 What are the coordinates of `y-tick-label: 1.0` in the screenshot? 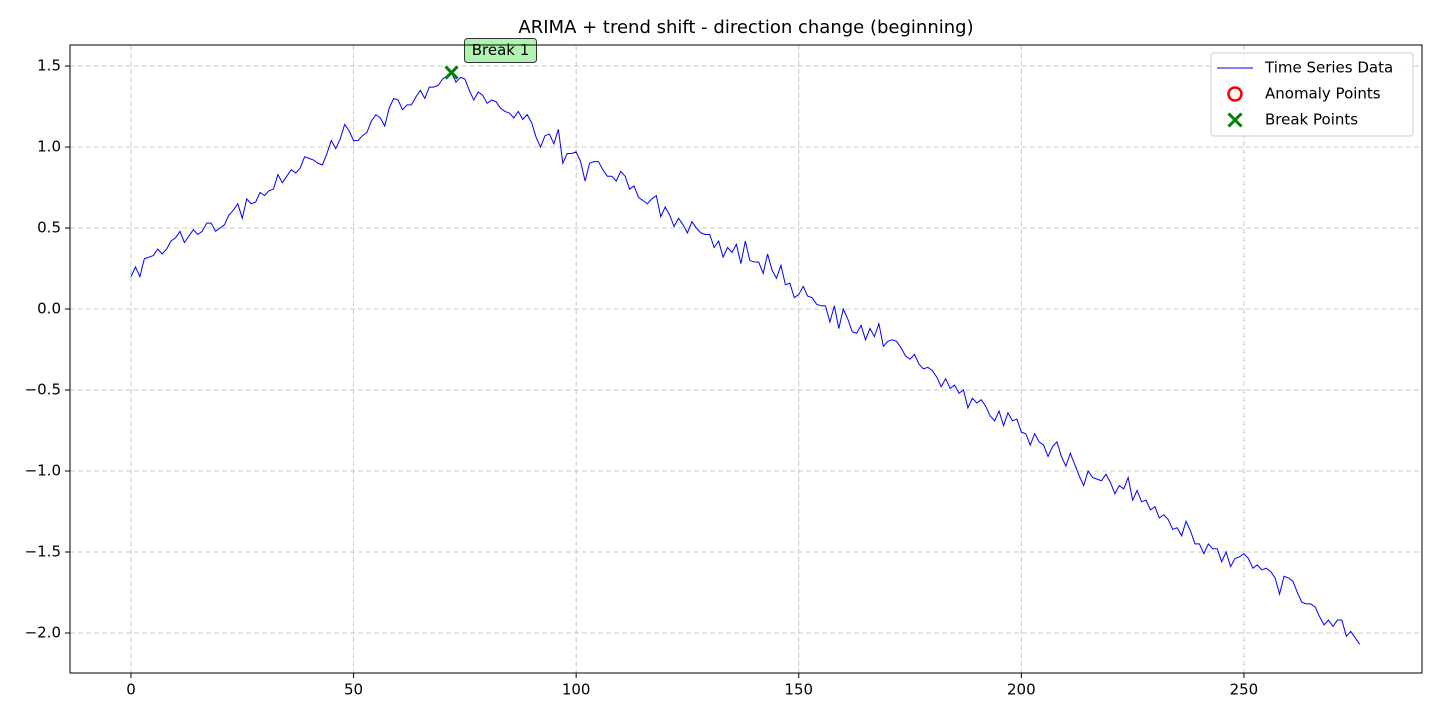 It's located at (49, 147).